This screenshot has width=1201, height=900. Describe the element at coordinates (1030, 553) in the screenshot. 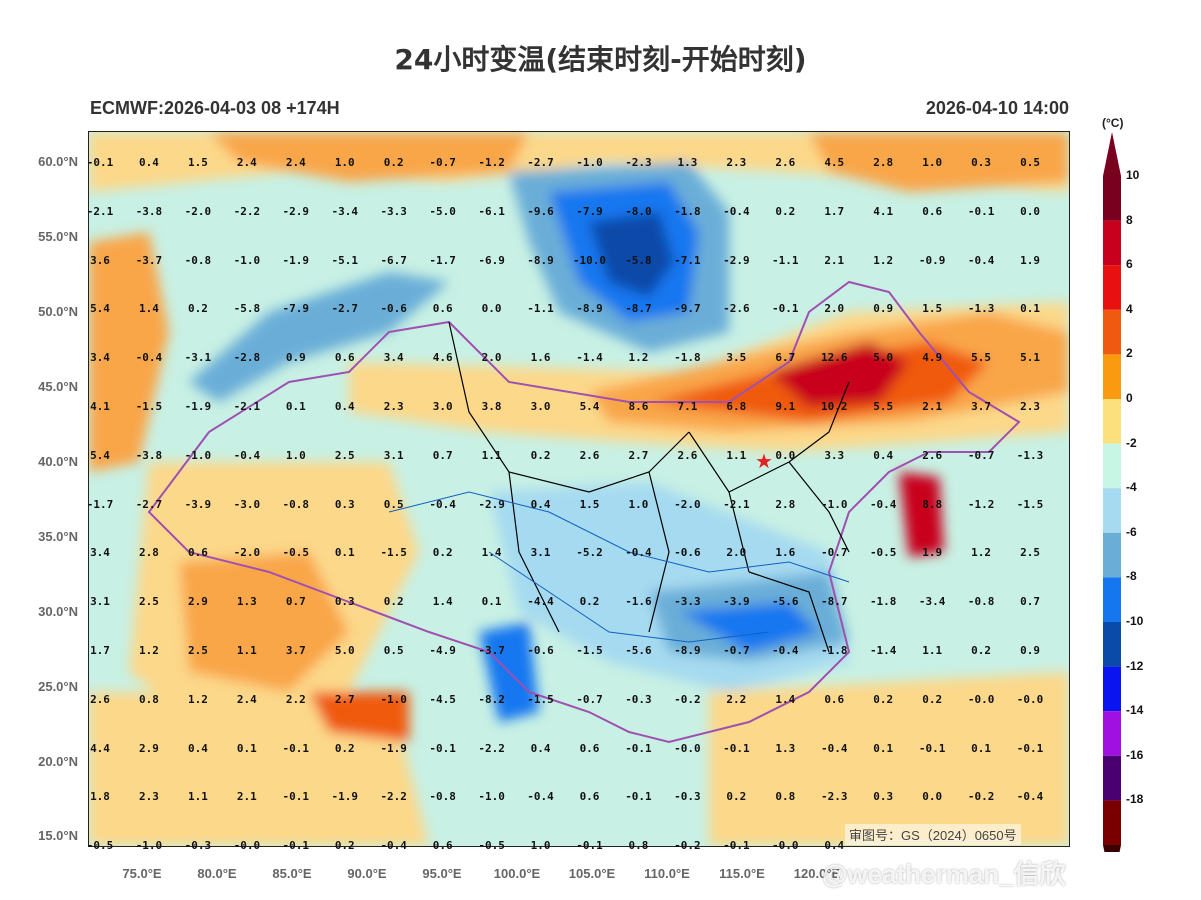

I see `grid-value: 2.5` at that location.